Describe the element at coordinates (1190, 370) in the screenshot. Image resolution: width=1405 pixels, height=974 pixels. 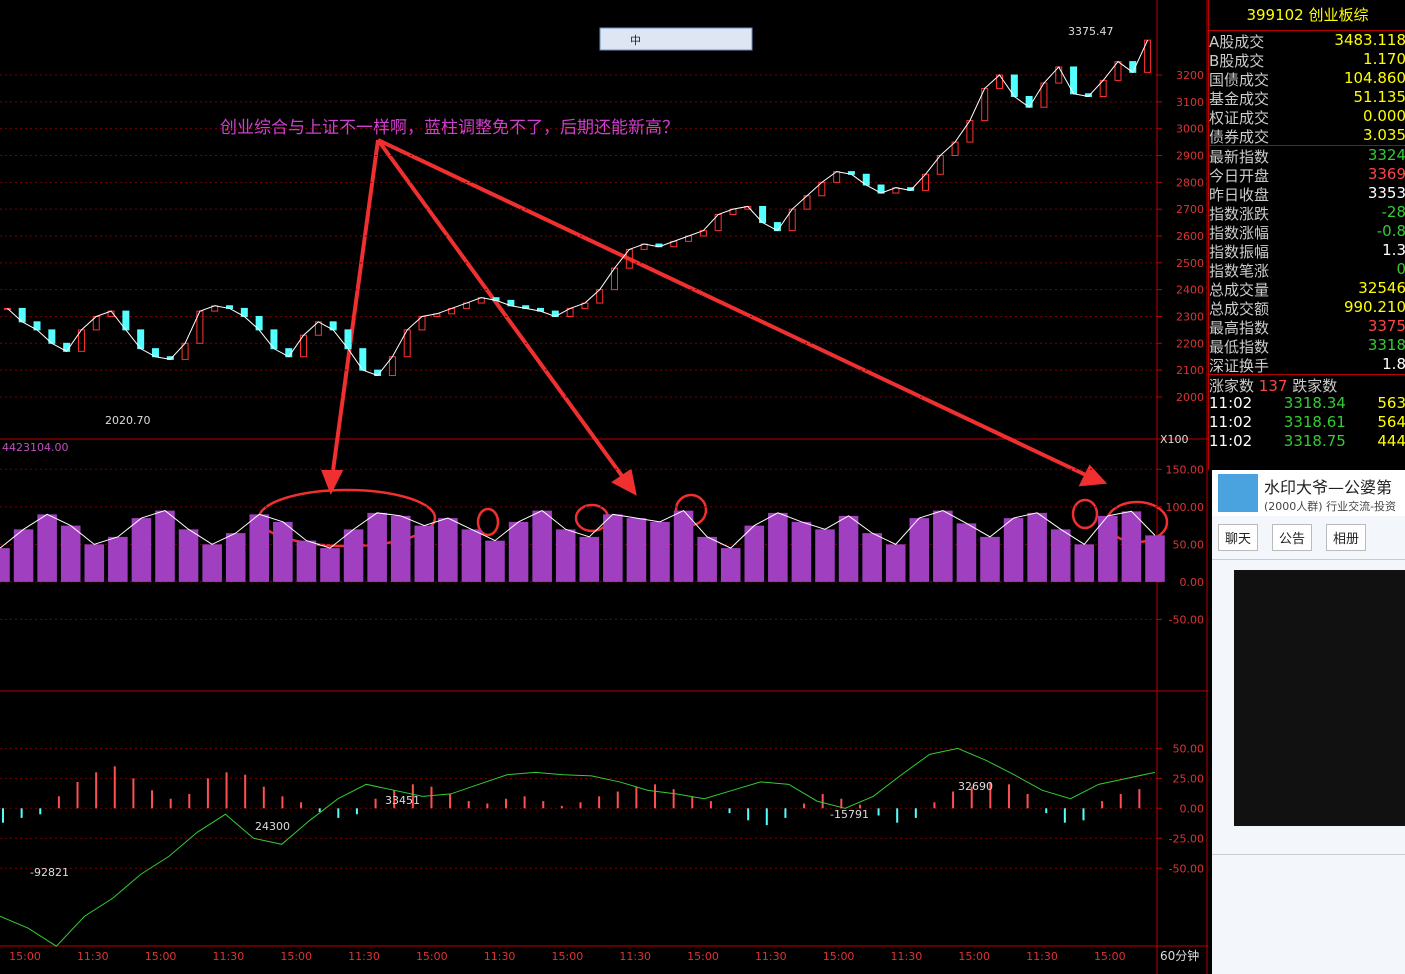
I see `y-tick-label: 2100` at that location.